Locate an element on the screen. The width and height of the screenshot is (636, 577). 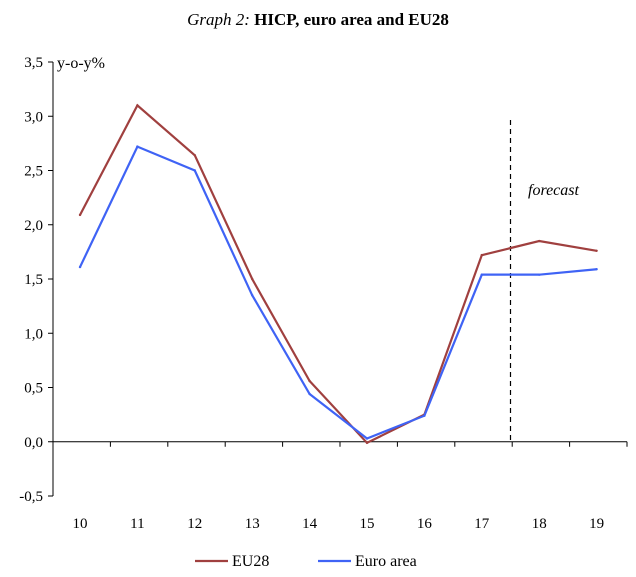
x-tick-label: 17 is located at coordinates (482, 524).